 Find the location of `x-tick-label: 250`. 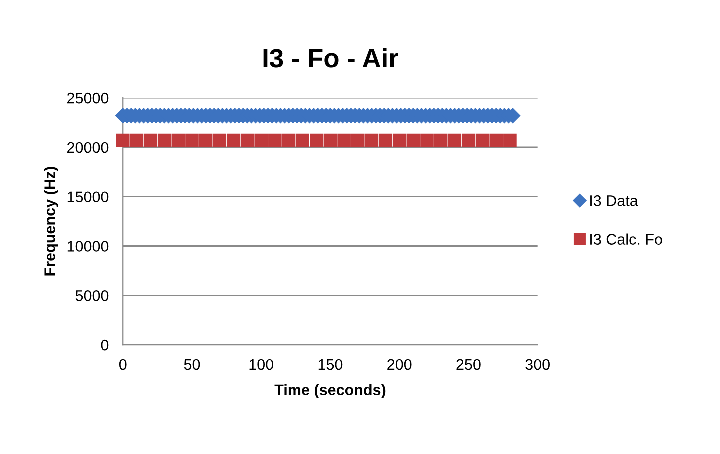

x-tick-label: 250 is located at coordinates (468, 364).